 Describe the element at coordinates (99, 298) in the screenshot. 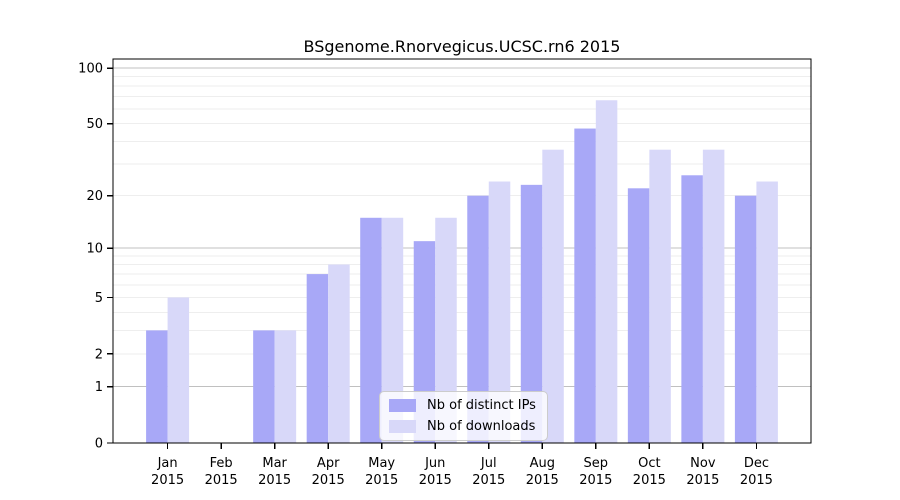

I see `y-axis-tick-label: 5` at that location.